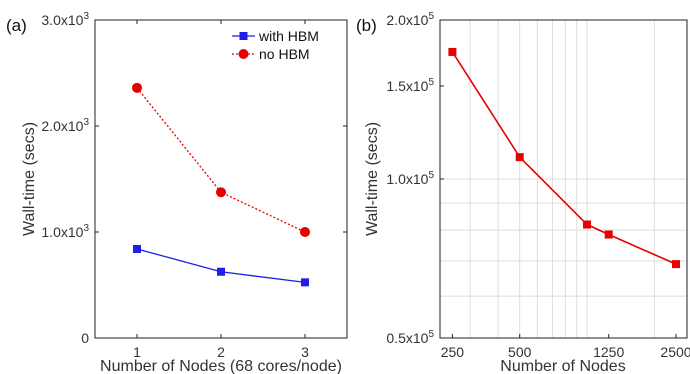 The width and height of the screenshot is (690, 374). I want to click on legend-entry-label: with HBM, so click(288, 36).